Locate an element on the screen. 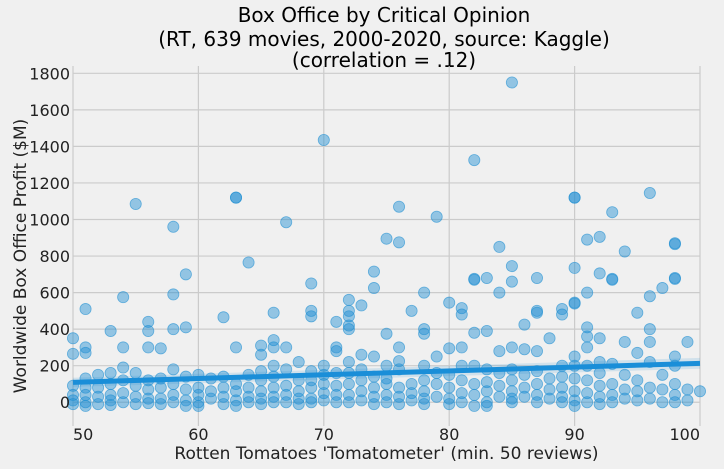 Image resolution: width=724 pixels, height=469 pixels. y-tick-label: 600 is located at coordinates (54, 293).